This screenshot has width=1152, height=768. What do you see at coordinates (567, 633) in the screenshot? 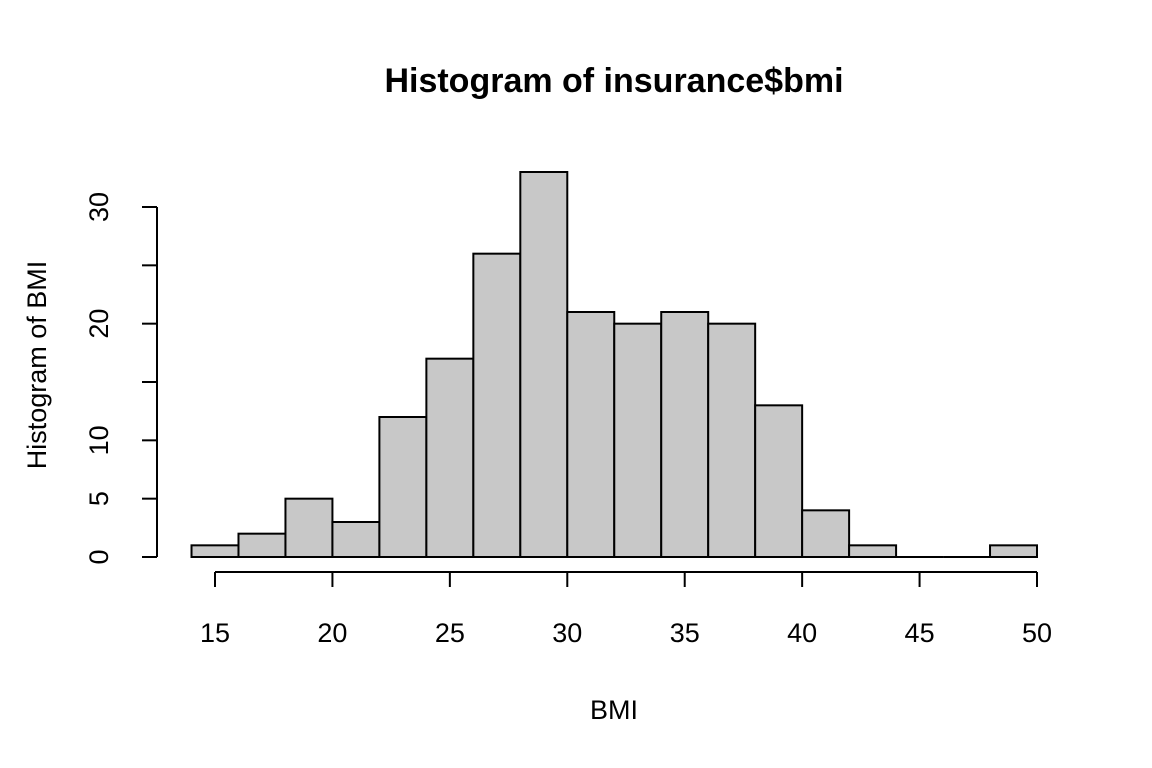
I see `x-tick-label: 30` at bounding box center [567, 633].